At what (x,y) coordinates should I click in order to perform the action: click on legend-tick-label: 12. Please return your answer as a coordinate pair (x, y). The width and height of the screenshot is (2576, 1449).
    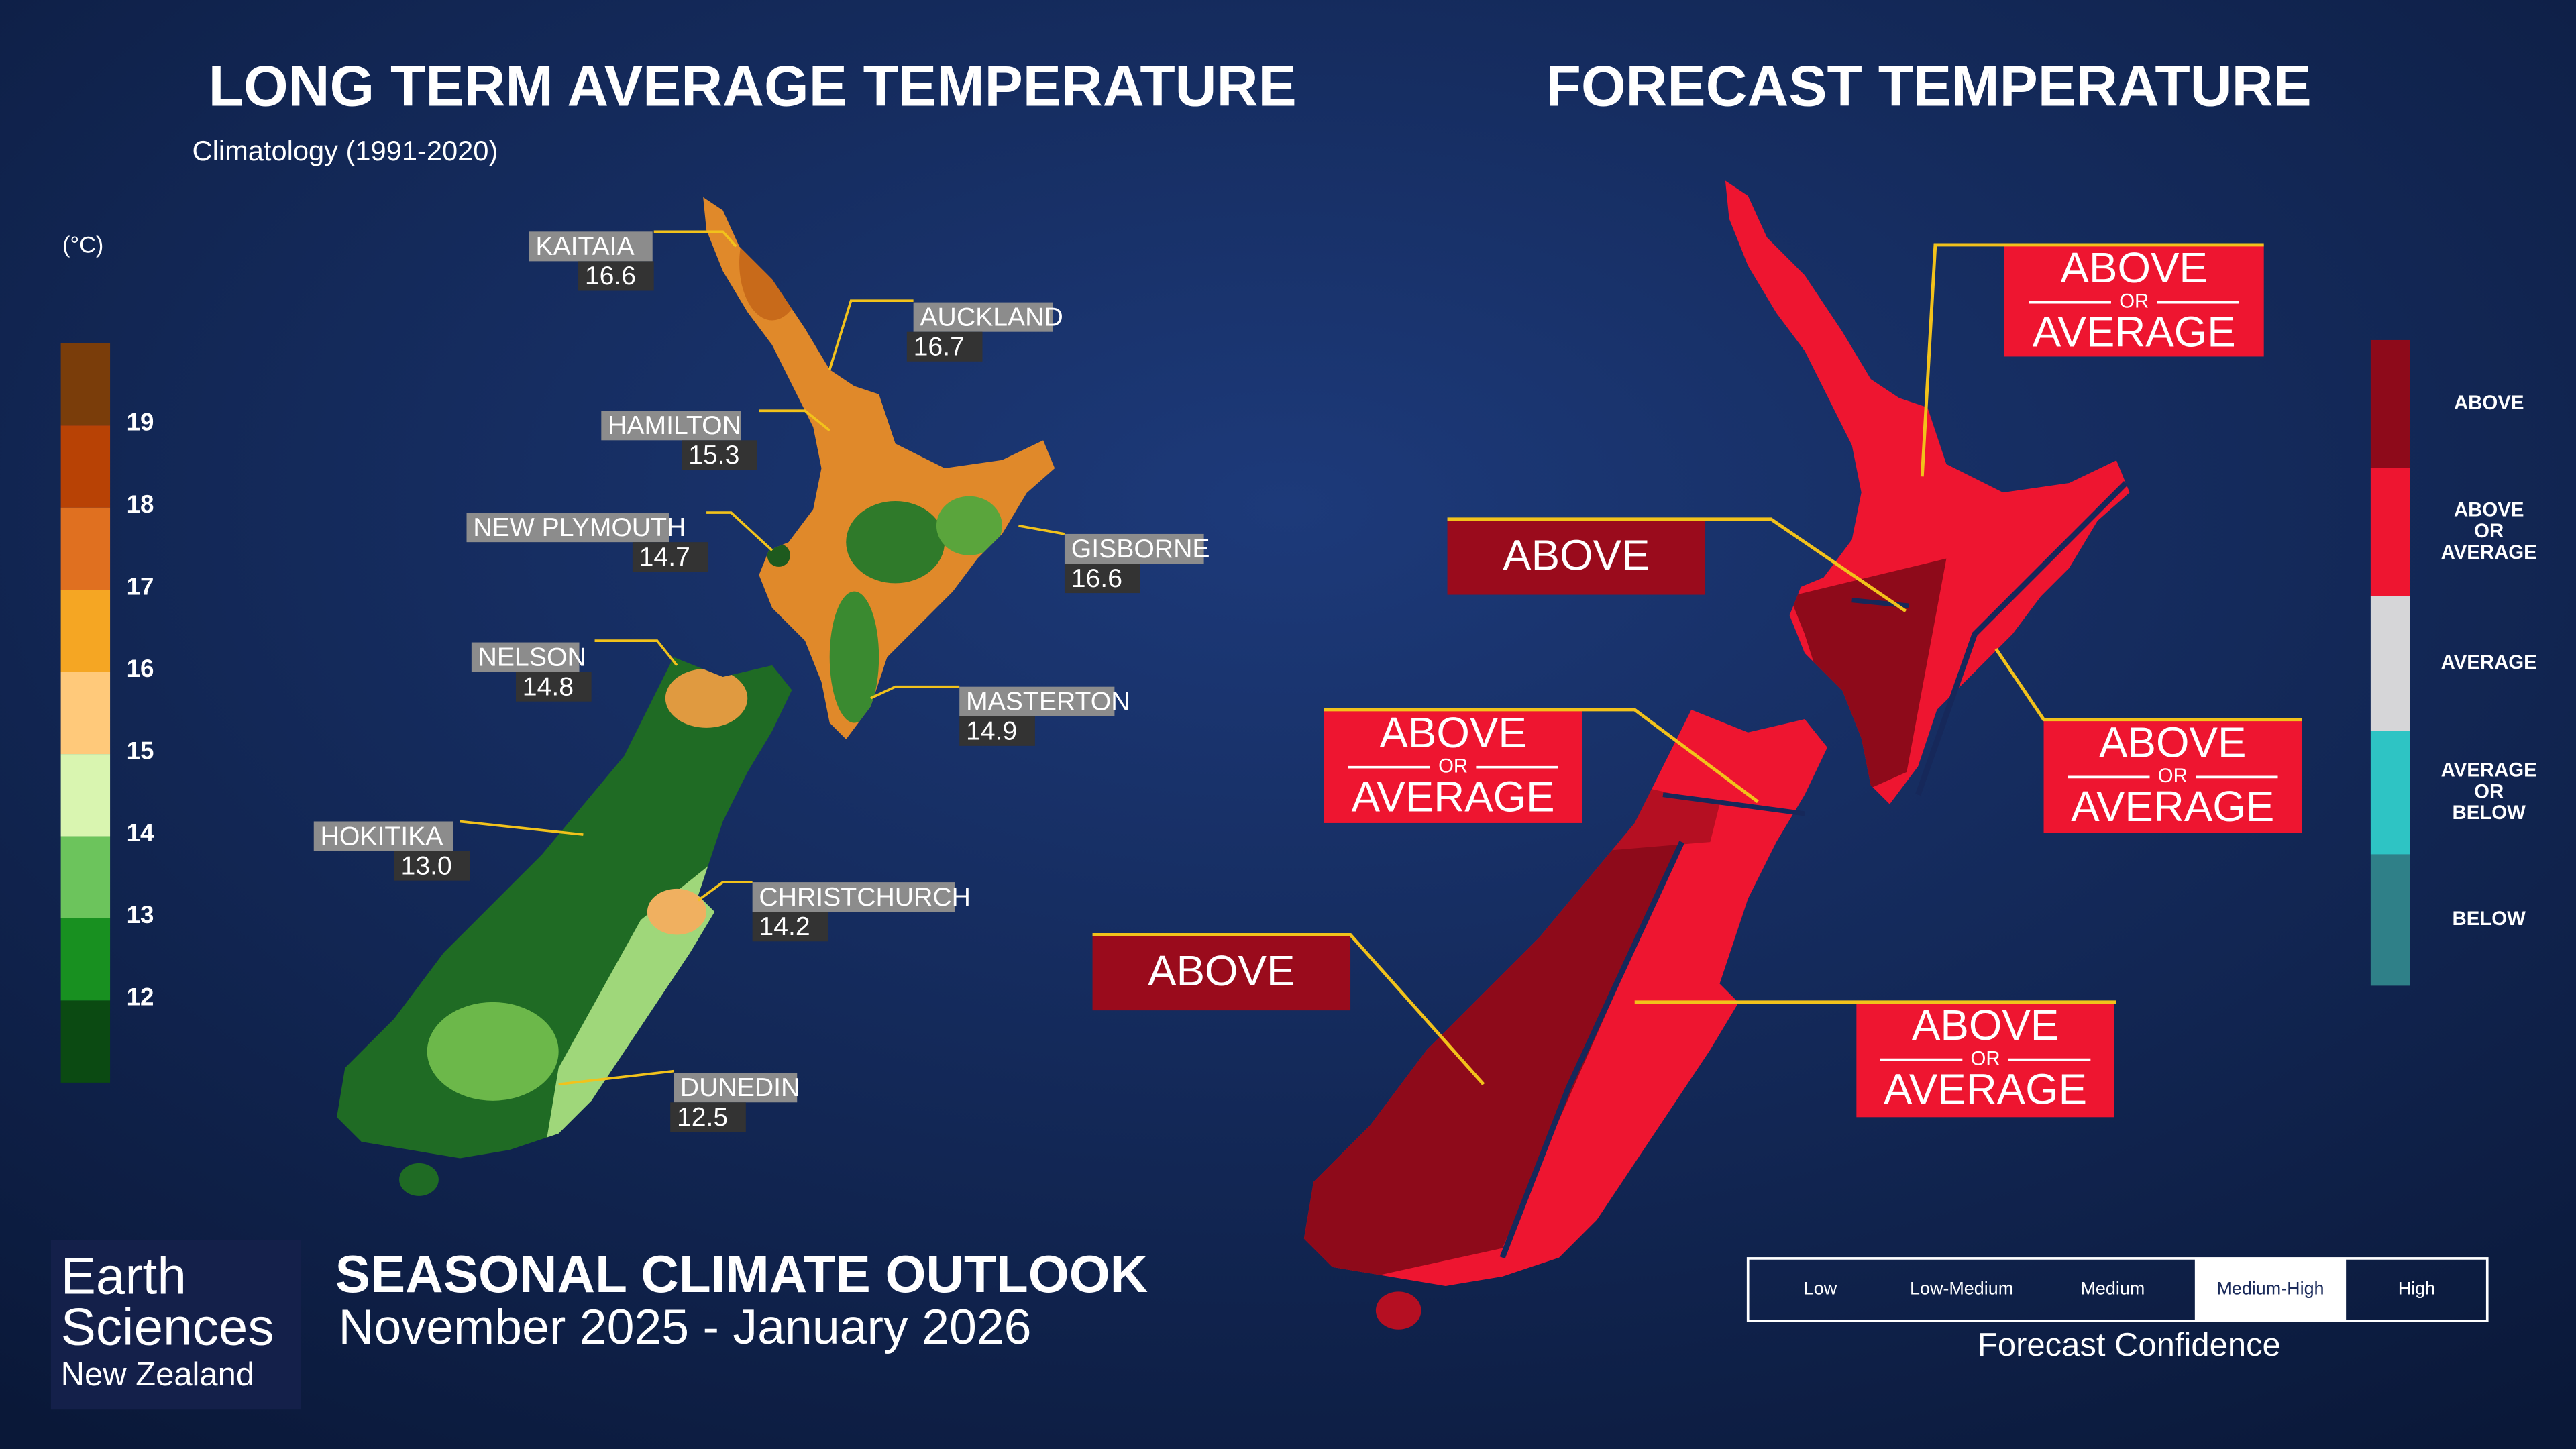
    Looking at the image, I should click on (140, 997).